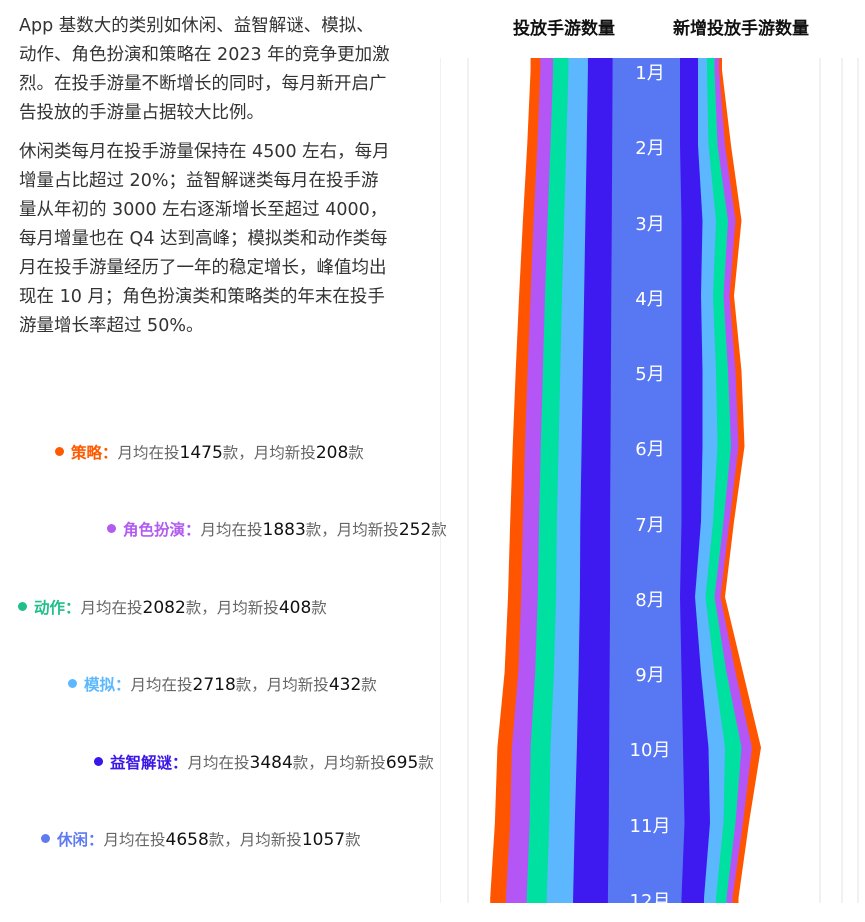 The height and width of the screenshot is (922, 865). I want to click on month-label: 12月, so click(650, 901).